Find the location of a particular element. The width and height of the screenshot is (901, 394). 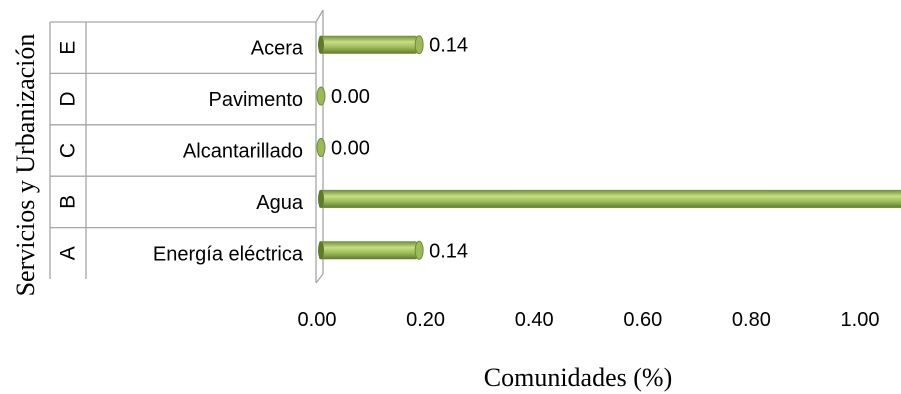

category-label: Energía eléctrica is located at coordinates (228, 254).